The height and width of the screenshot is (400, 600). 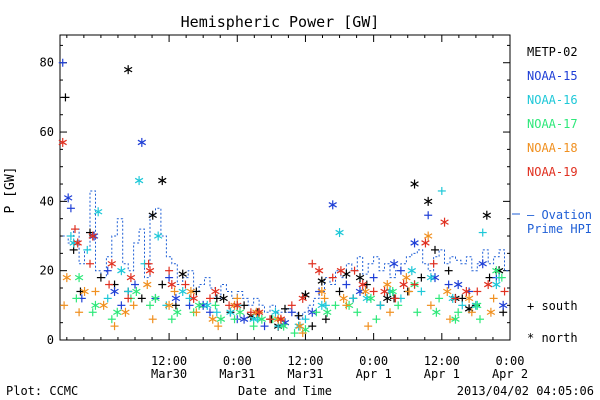 I want to click on legend-entry: NOAA-16, so click(x=552, y=100).